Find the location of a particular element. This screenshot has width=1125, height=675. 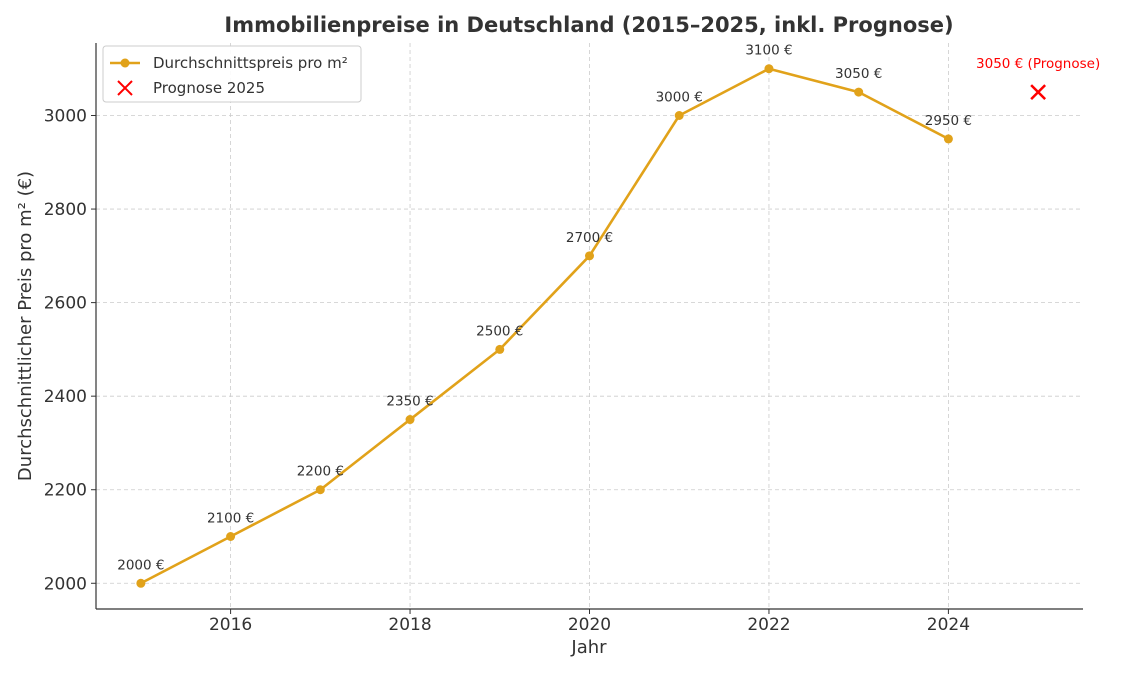

data-label: 3100 € is located at coordinates (768, 51).